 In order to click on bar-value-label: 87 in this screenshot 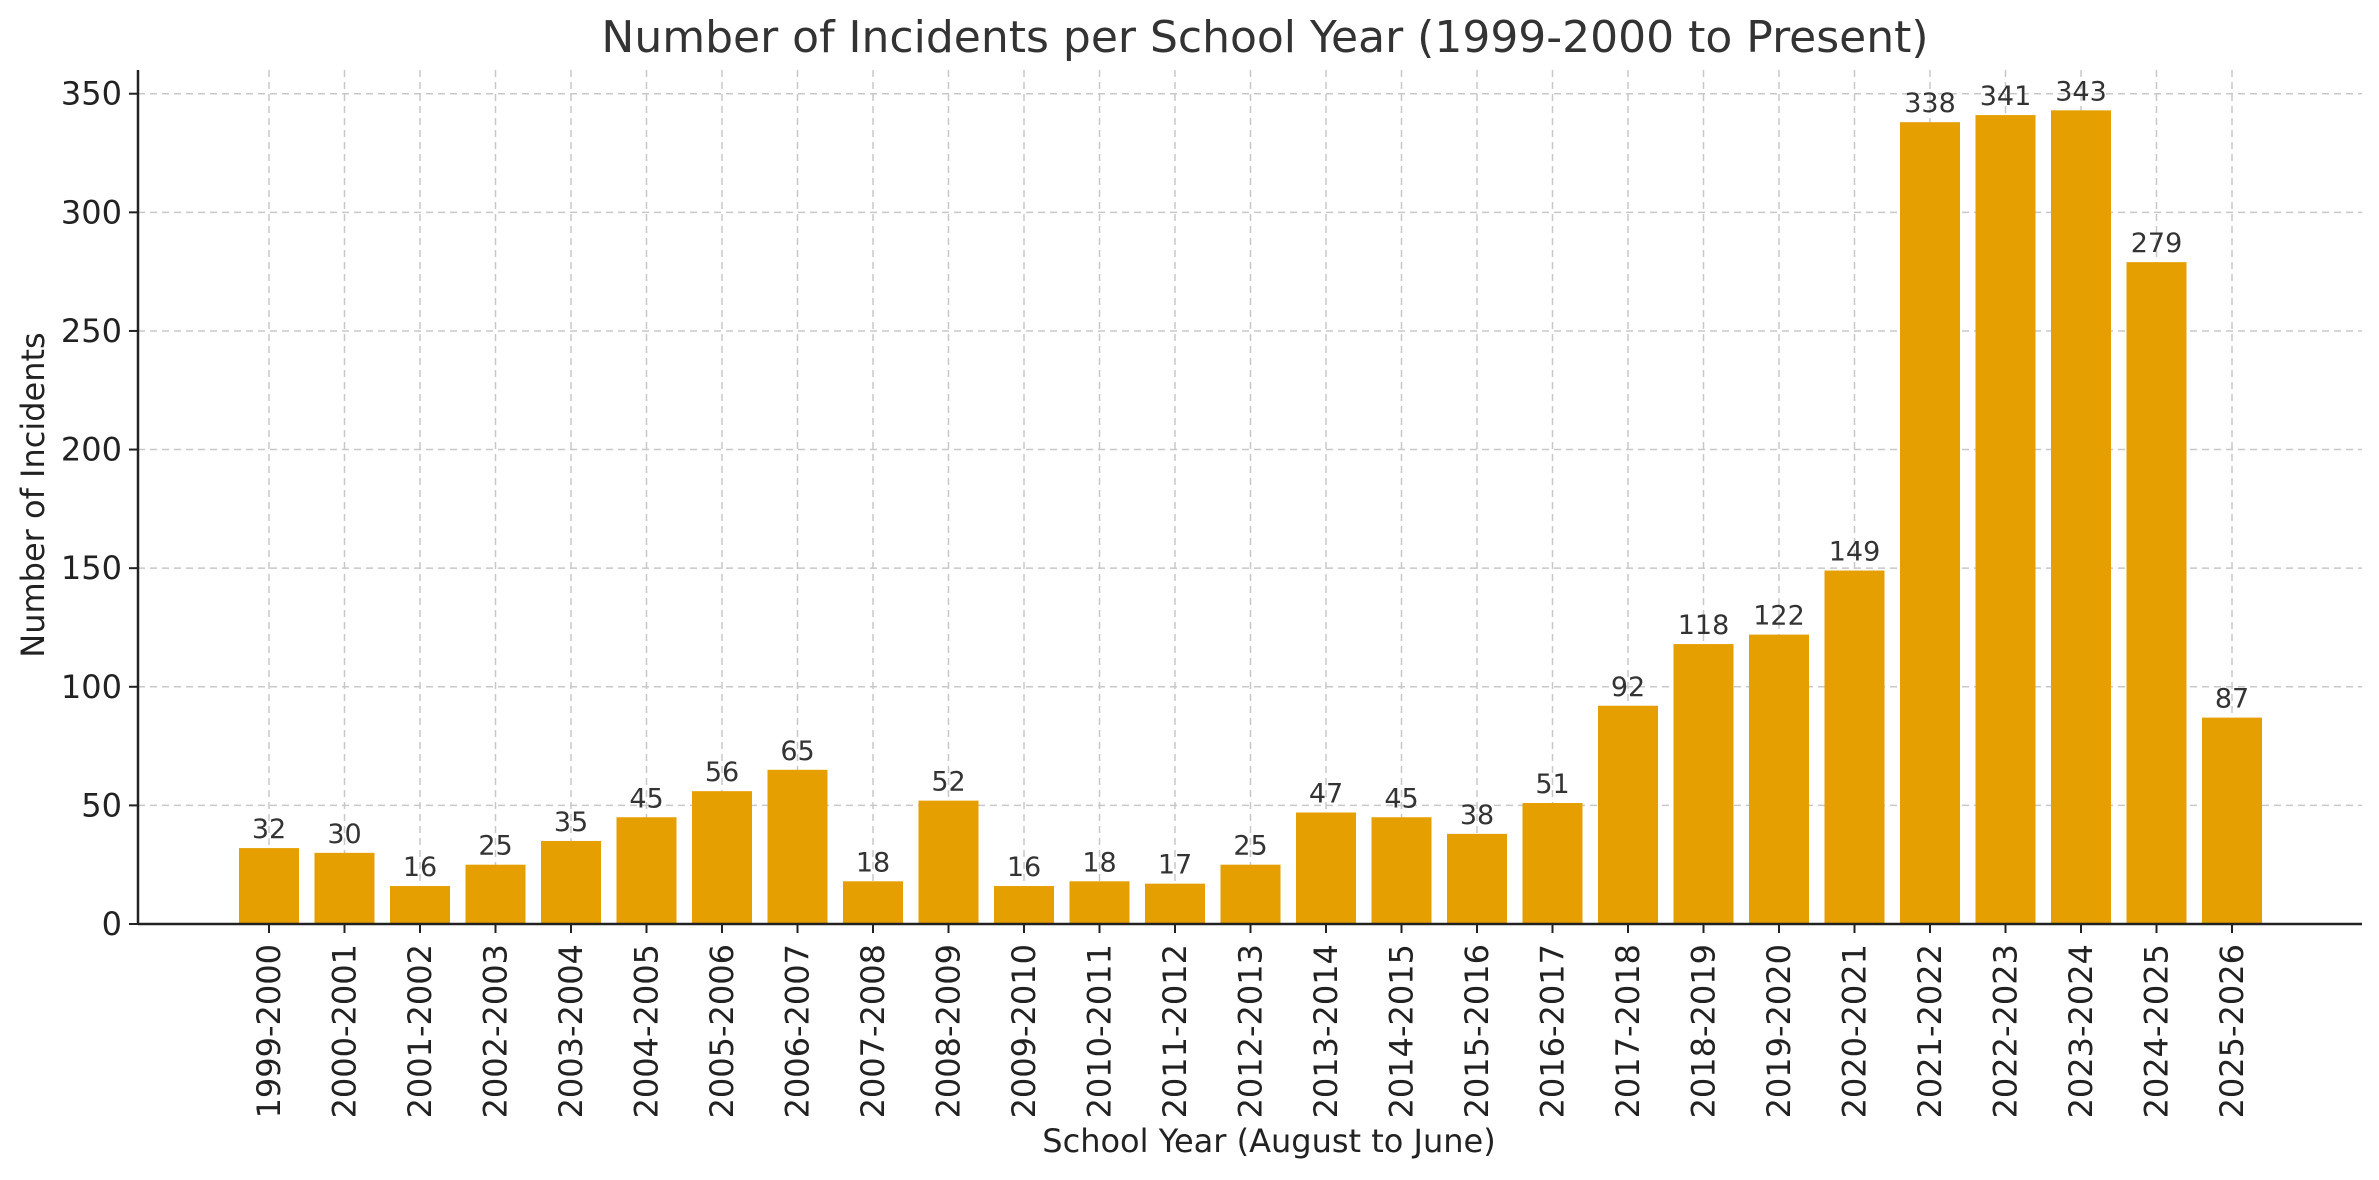, I will do `click(2232, 699)`.